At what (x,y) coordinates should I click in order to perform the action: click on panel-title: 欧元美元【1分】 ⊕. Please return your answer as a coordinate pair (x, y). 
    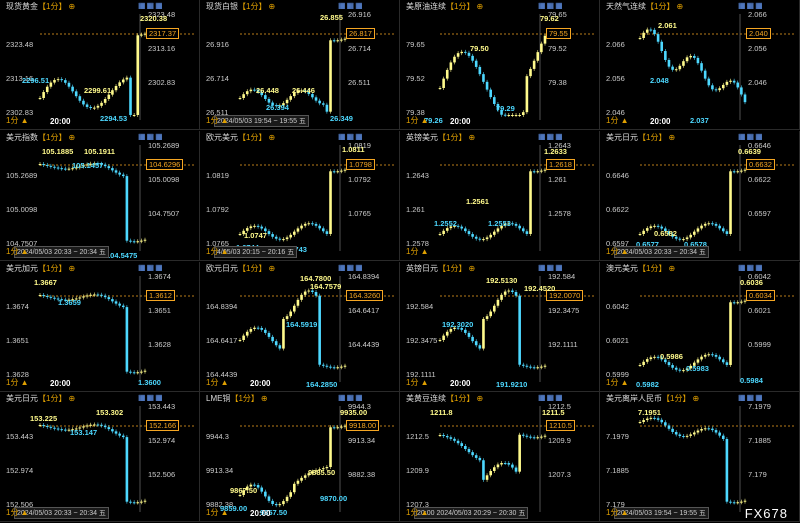
    Looking at the image, I should click on (240, 137).